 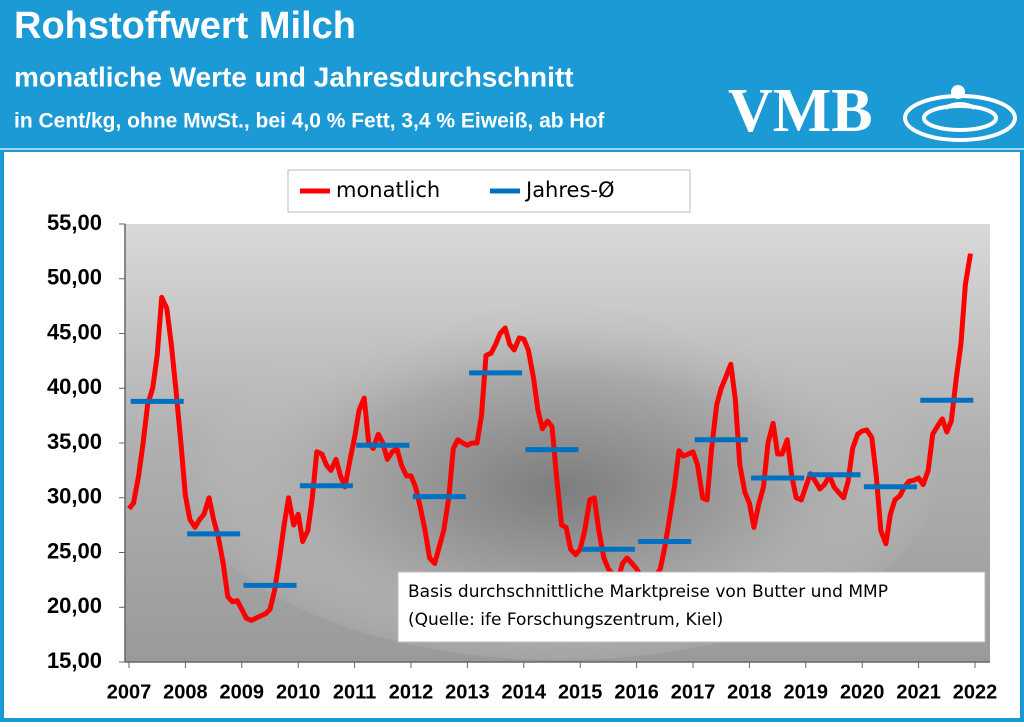 What do you see at coordinates (918, 692) in the screenshot?
I see `x-tick-label: 2021` at bounding box center [918, 692].